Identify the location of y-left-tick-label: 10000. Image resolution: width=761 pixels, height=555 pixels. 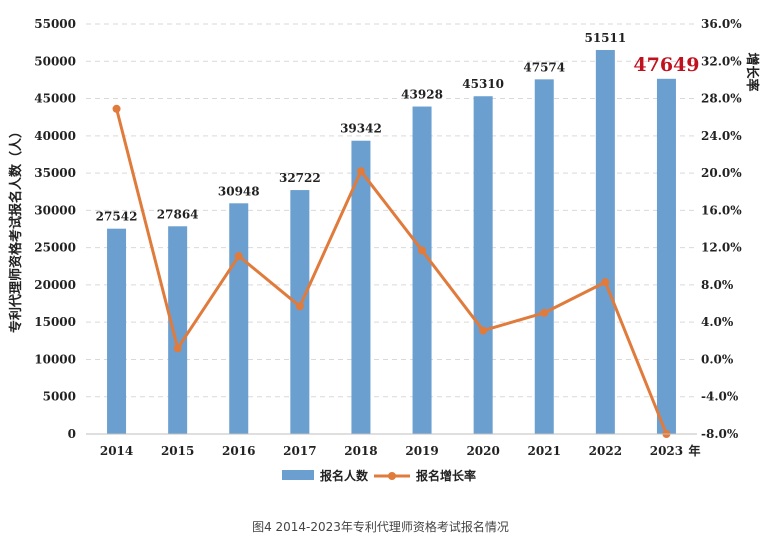
(55, 359).